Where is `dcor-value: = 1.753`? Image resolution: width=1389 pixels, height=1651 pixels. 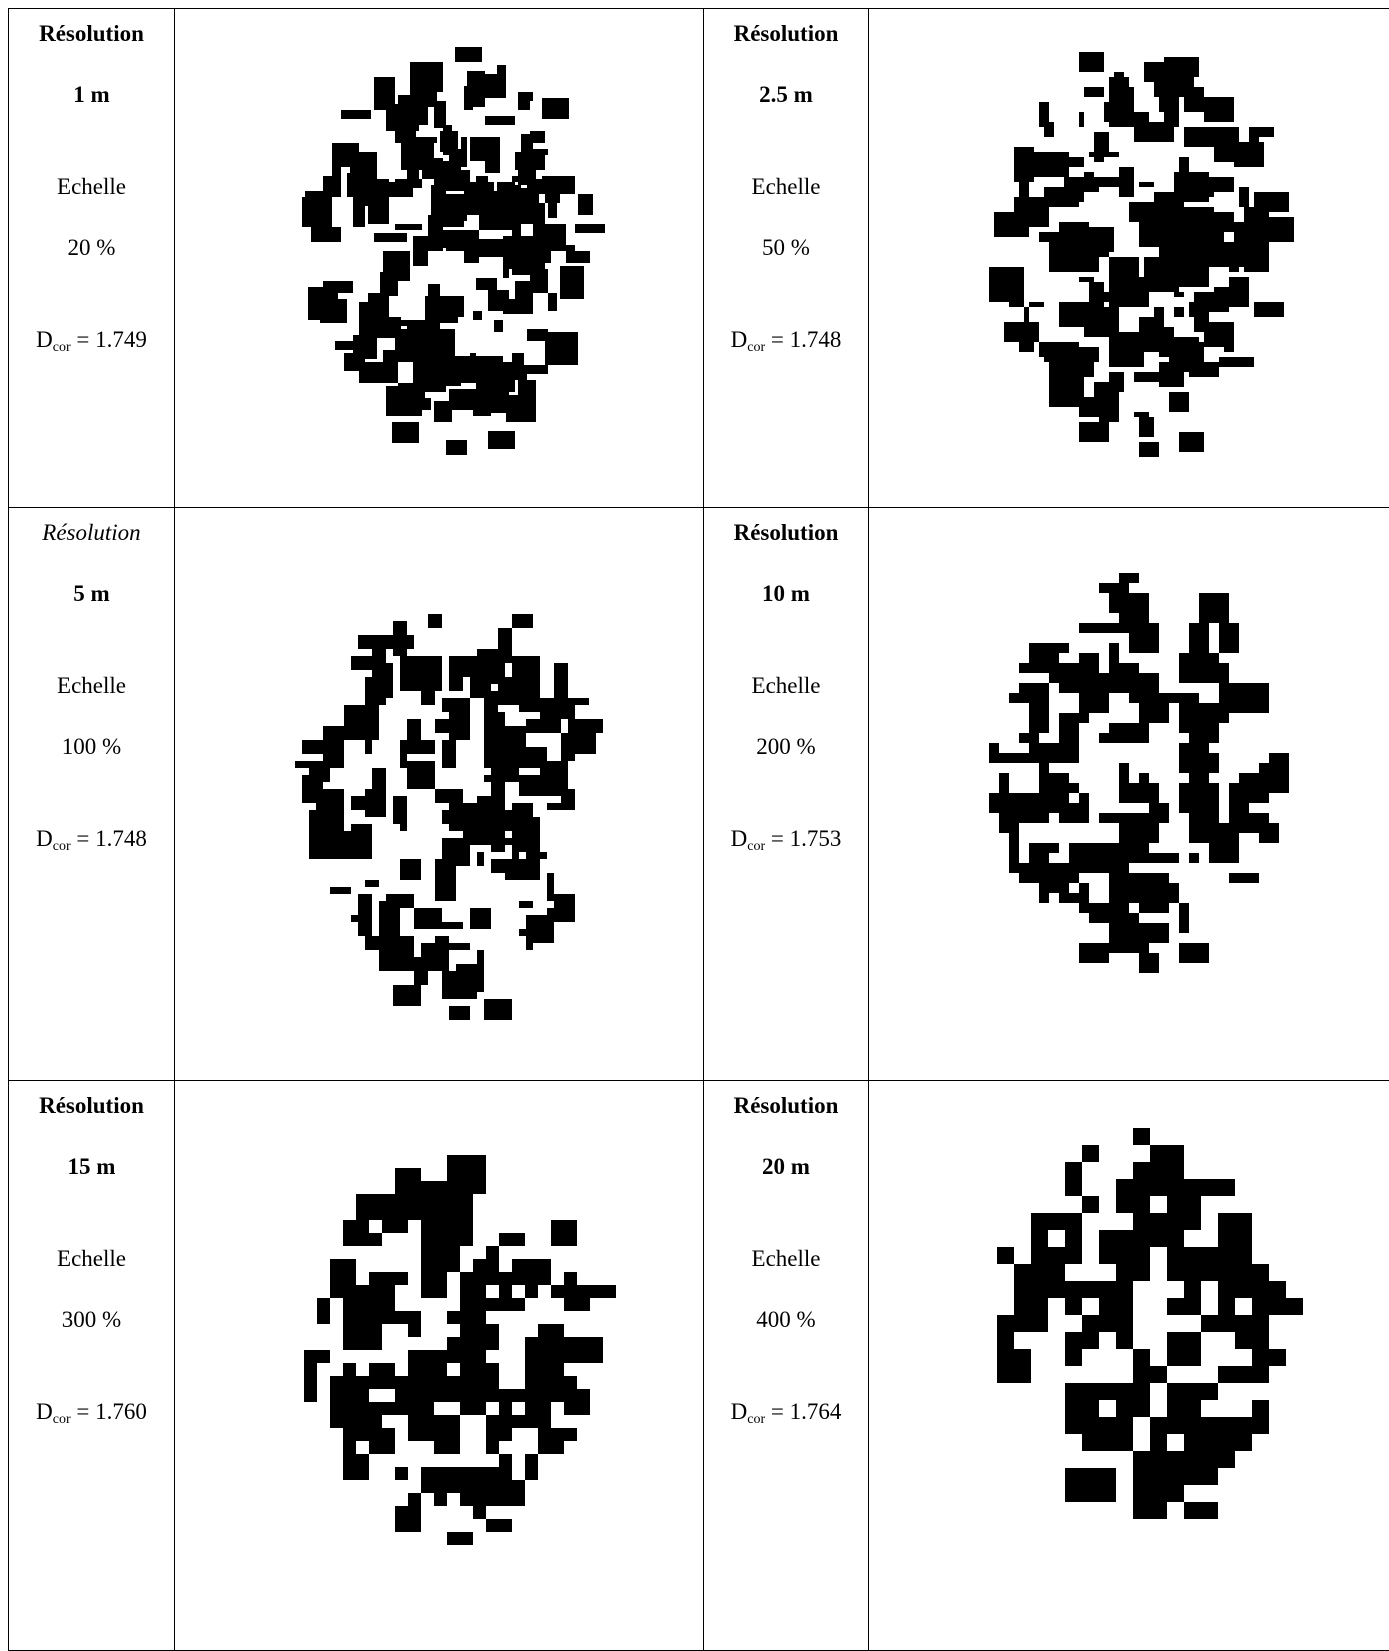
dcor-value: = 1.753 is located at coordinates (806, 838).